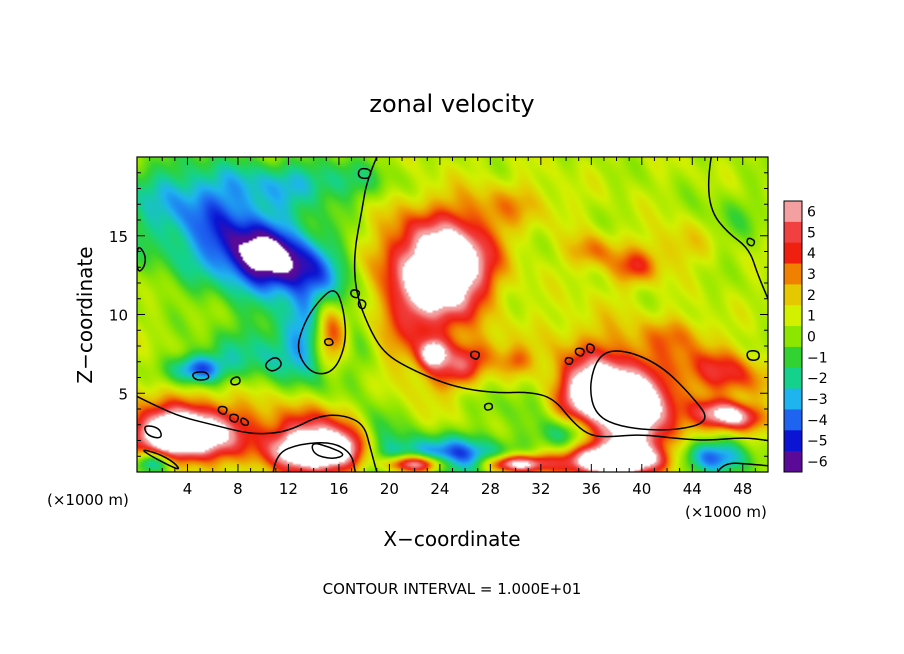 Image resolution: width=904 pixels, height=654 pixels. What do you see at coordinates (88, 500) in the screenshot?
I see `x-unit-left: (×1000 m)` at bounding box center [88, 500].